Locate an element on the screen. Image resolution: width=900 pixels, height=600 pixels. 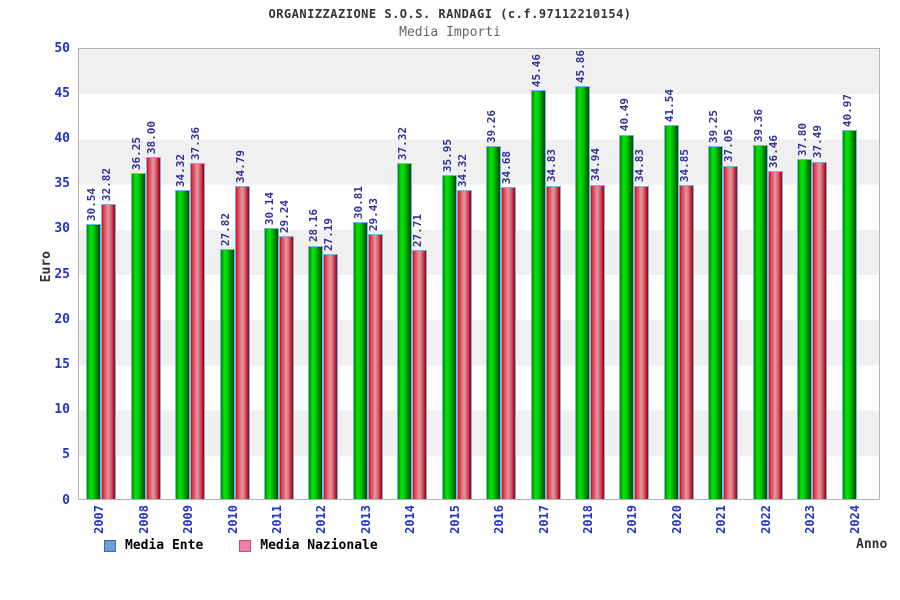
bar-value-label: 29.24 is located at coordinates (284, 216).